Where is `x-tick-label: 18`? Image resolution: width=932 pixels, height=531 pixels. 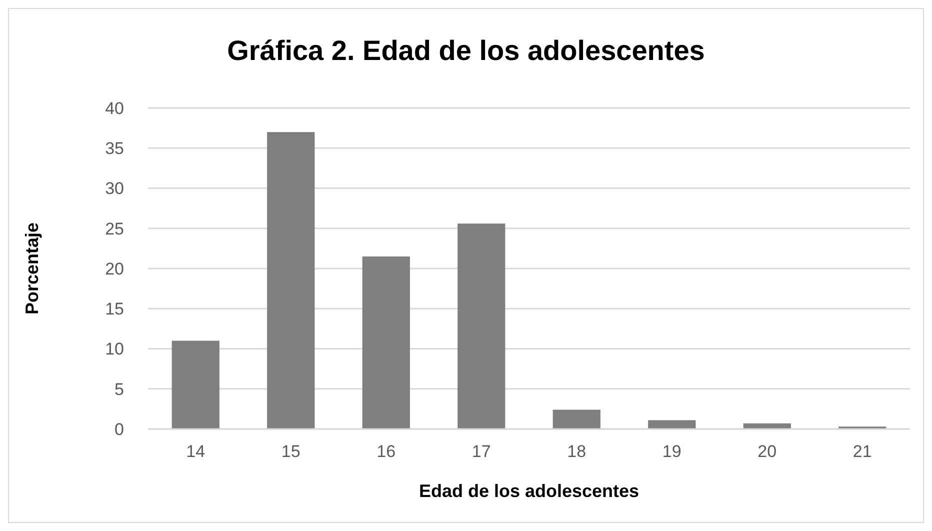
x-tick-label: 18 is located at coordinates (576, 451).